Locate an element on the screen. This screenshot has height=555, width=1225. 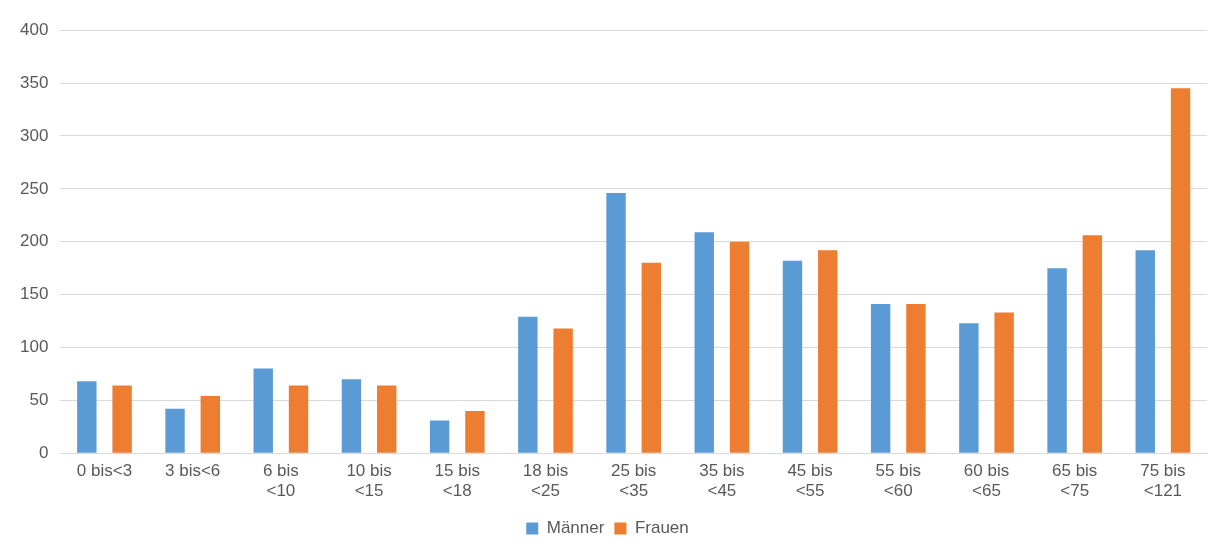
x-tick-label: 60 bis <65 is located at coordinates (986, 481).